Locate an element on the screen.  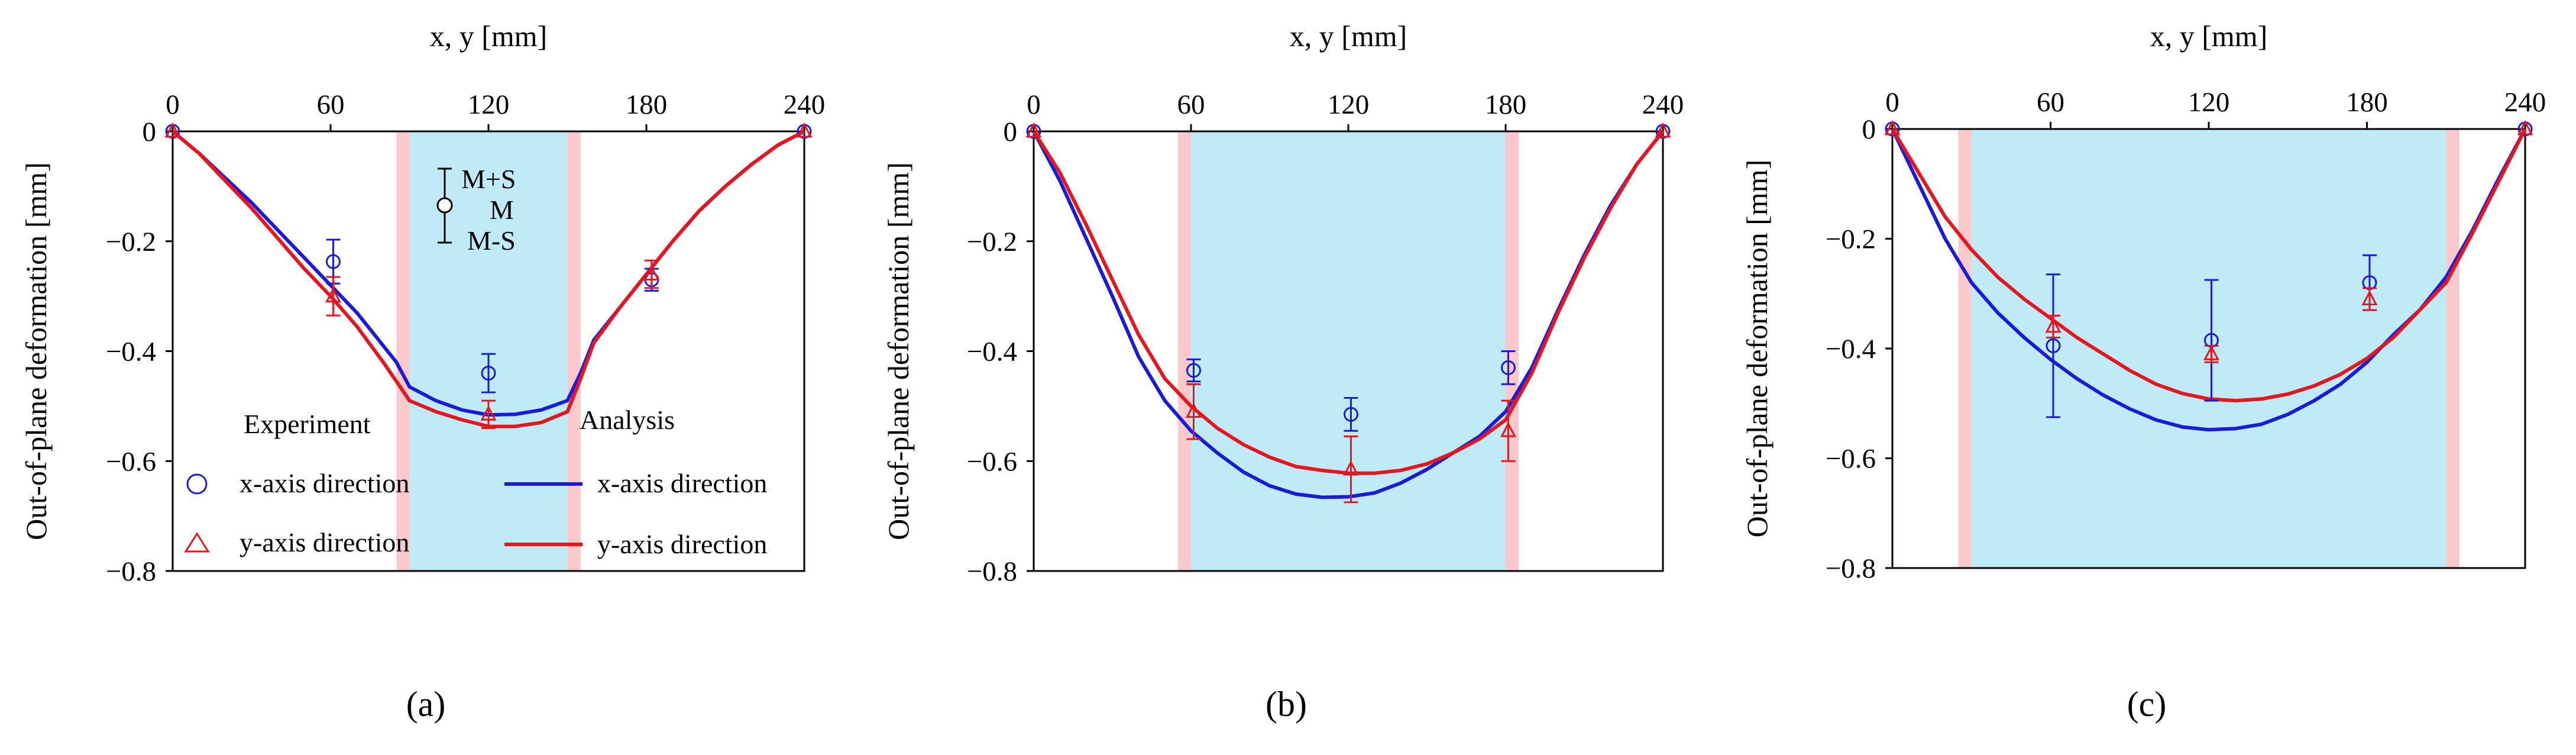
errbar-key-mid: M is located at coordinates (502, 210).